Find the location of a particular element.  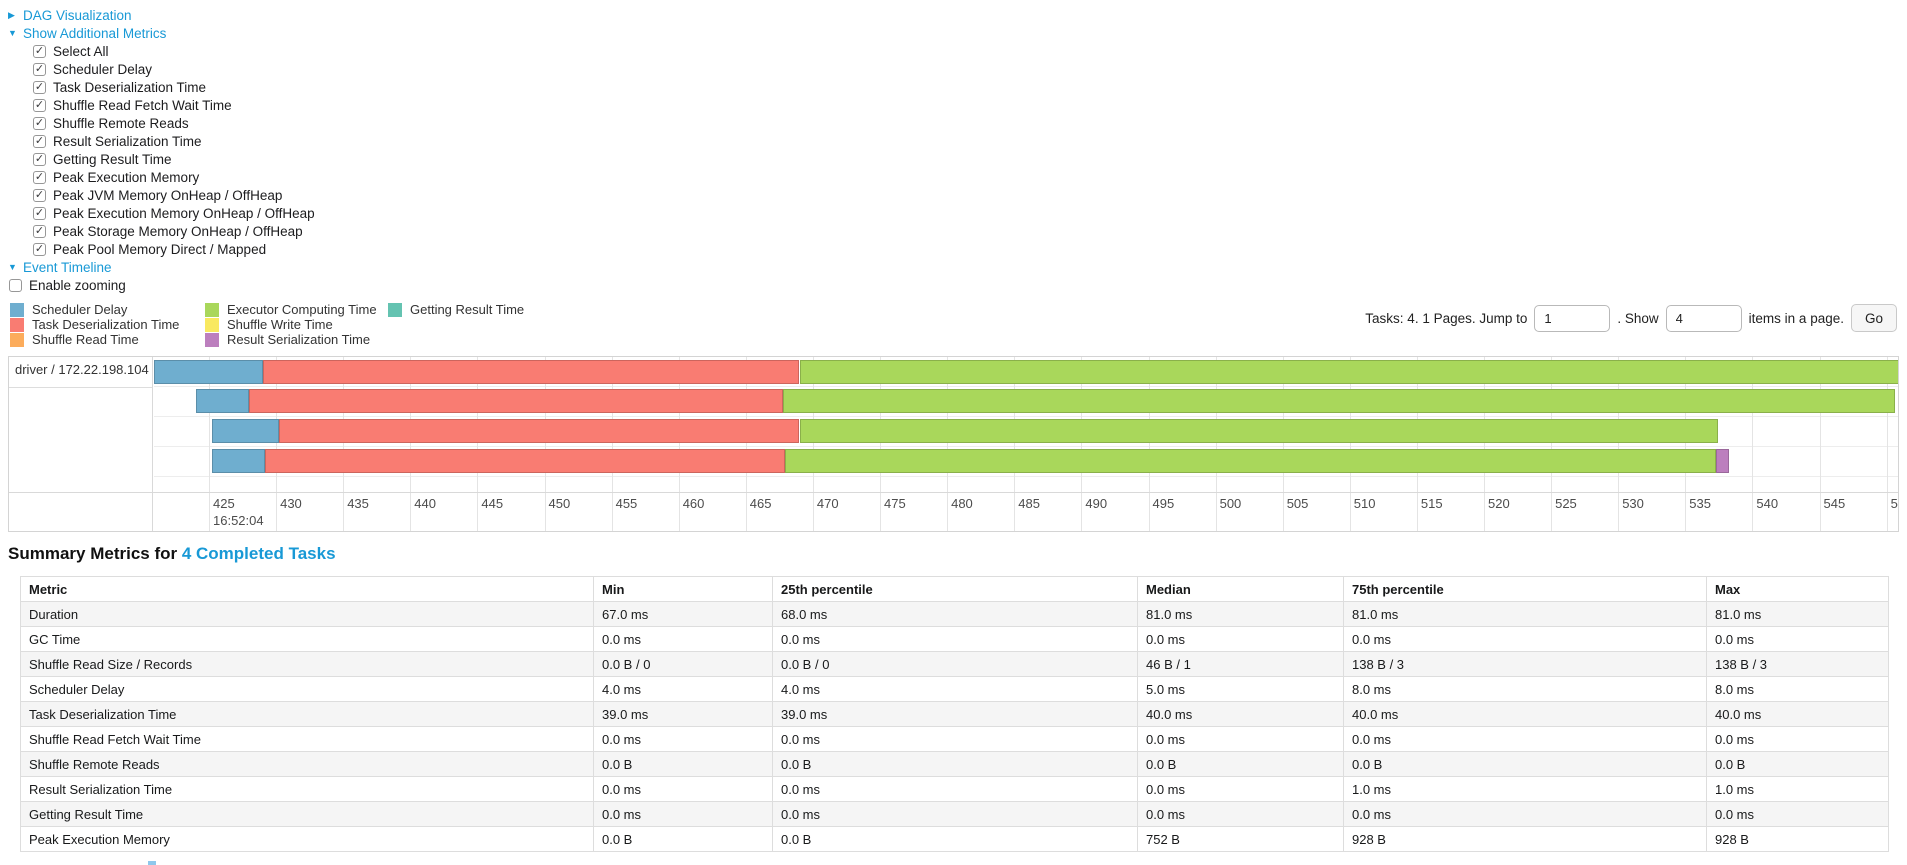

value-cell: 138 B / 3 is located at coordinates (1797, 664).